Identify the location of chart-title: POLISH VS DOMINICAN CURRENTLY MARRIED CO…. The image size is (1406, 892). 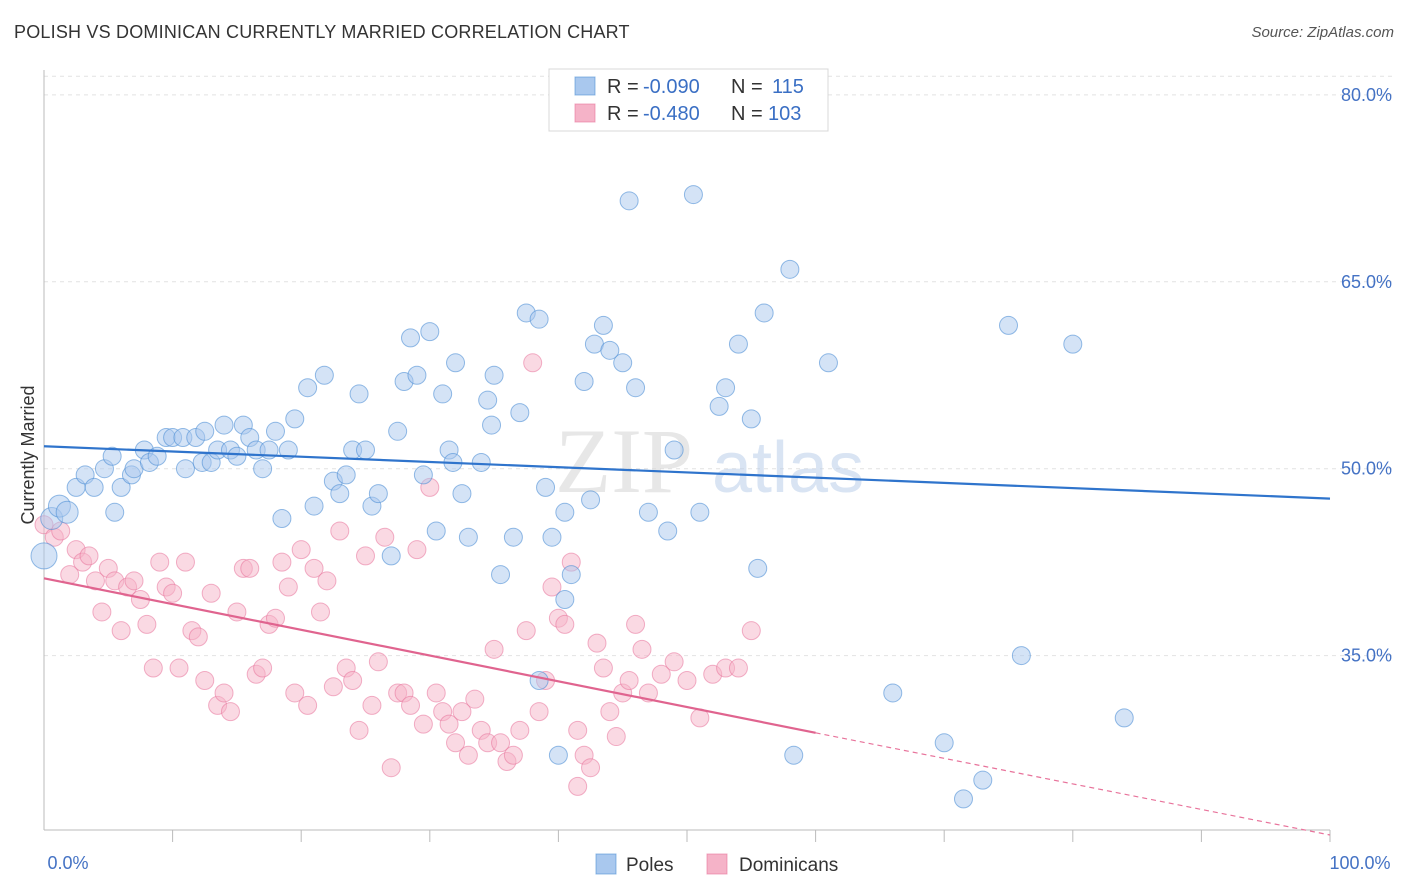
(322, 32).